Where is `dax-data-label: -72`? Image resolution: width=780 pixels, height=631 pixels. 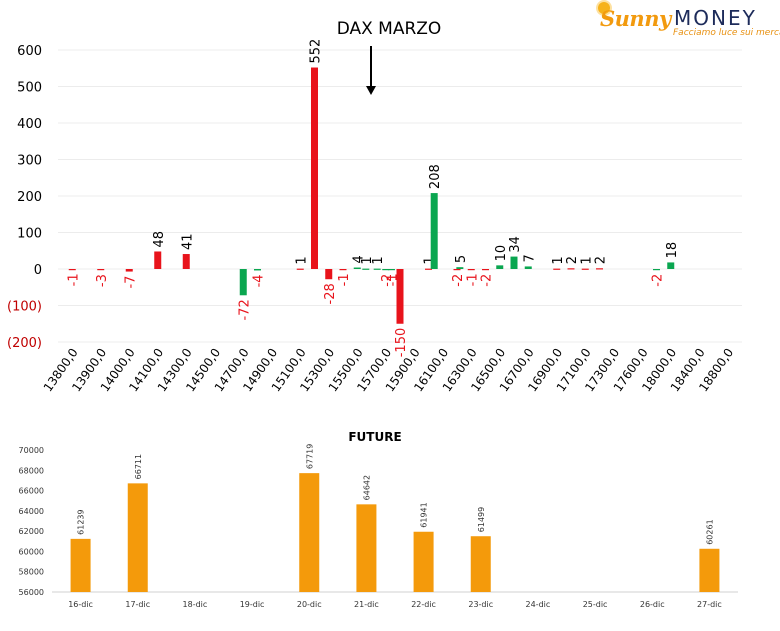
dax-data-label: -72 is located at coordinates (244, 309).